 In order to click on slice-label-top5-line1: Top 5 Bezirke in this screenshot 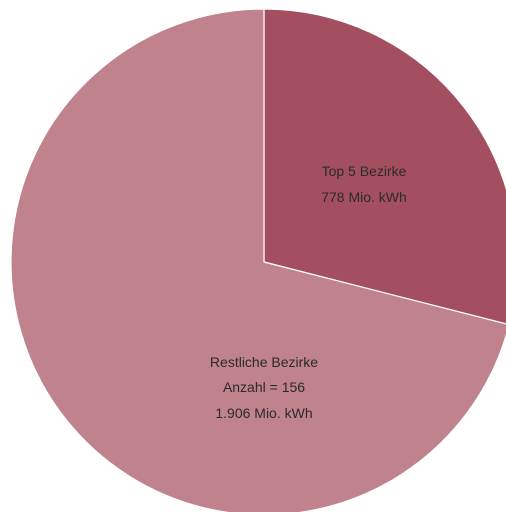, I will do `click(364, 171)`.